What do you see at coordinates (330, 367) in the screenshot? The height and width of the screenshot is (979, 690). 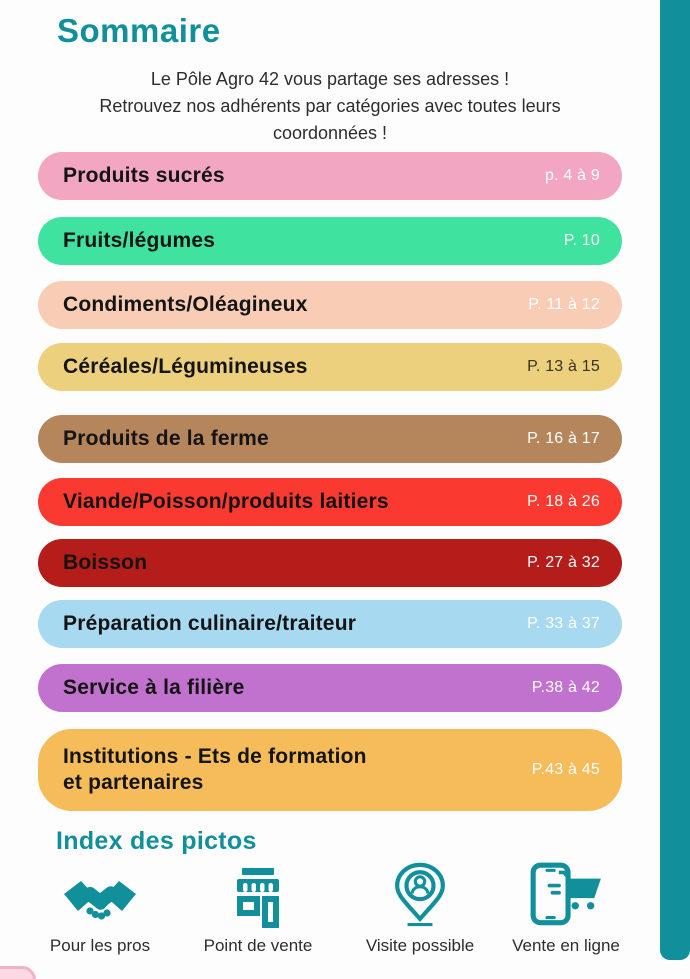 I see `toc-entry-cereales-legumineuses: Céréales/Légumineuses P. 13 à 15` at bounding box center [330, 367].